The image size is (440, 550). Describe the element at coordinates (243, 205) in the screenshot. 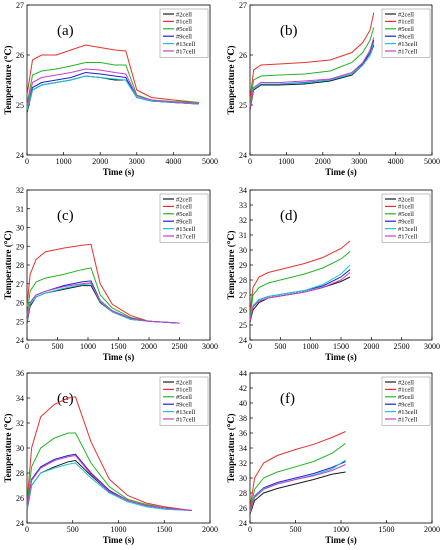

I see `y-tick-label: 33` at that location.